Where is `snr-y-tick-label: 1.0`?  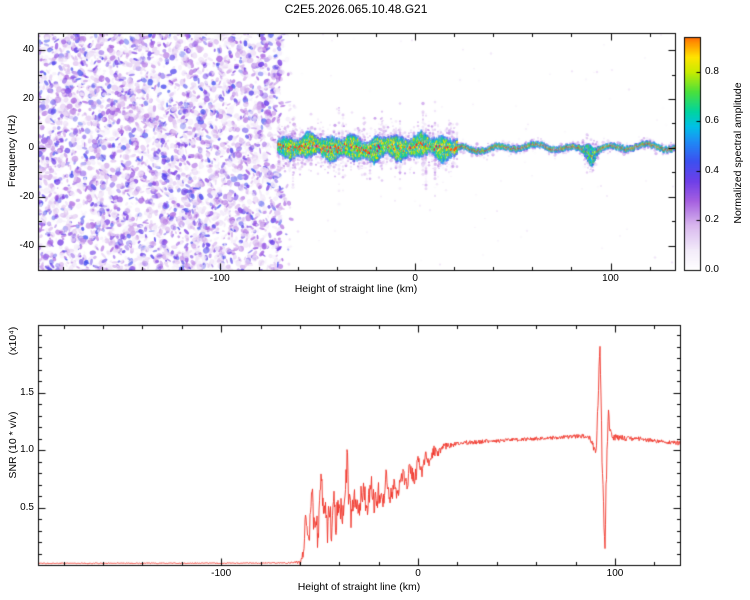 snr-y-tick-label: 1.0 is located at coordinates (27, 450).